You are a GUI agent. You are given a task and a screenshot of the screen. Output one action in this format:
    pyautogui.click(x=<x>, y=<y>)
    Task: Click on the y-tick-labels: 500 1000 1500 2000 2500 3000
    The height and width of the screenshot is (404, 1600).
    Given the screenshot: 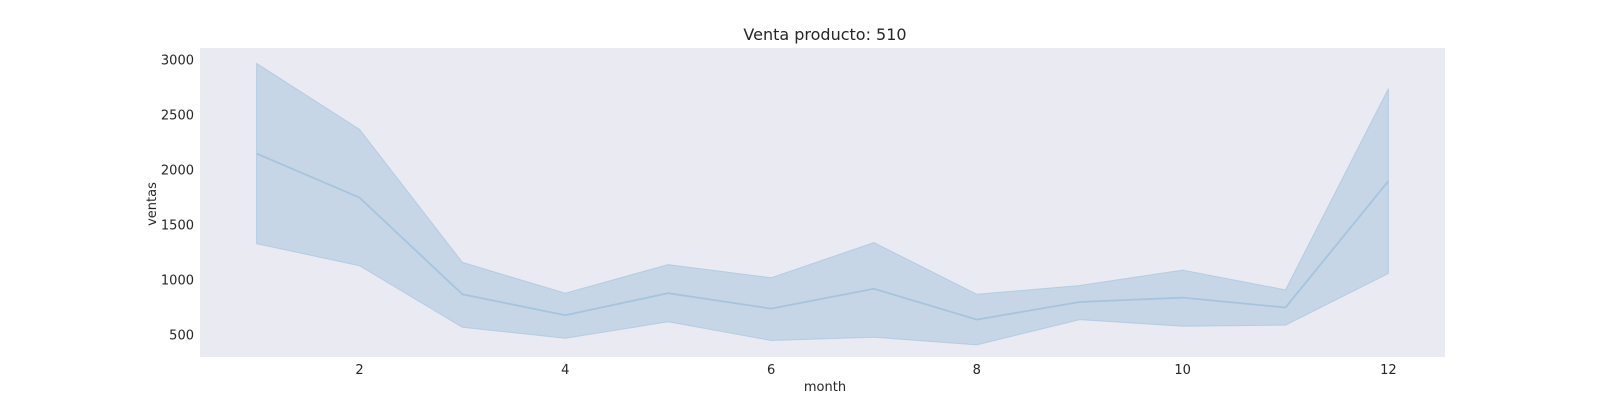 What is the action you would take?
    pyautogui.click(x=177, y=199)
    